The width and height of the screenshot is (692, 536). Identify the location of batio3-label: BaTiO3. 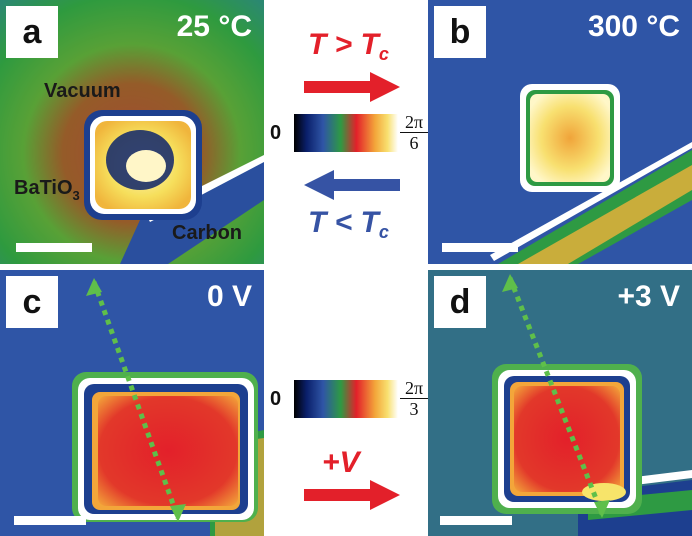
(47, 190).